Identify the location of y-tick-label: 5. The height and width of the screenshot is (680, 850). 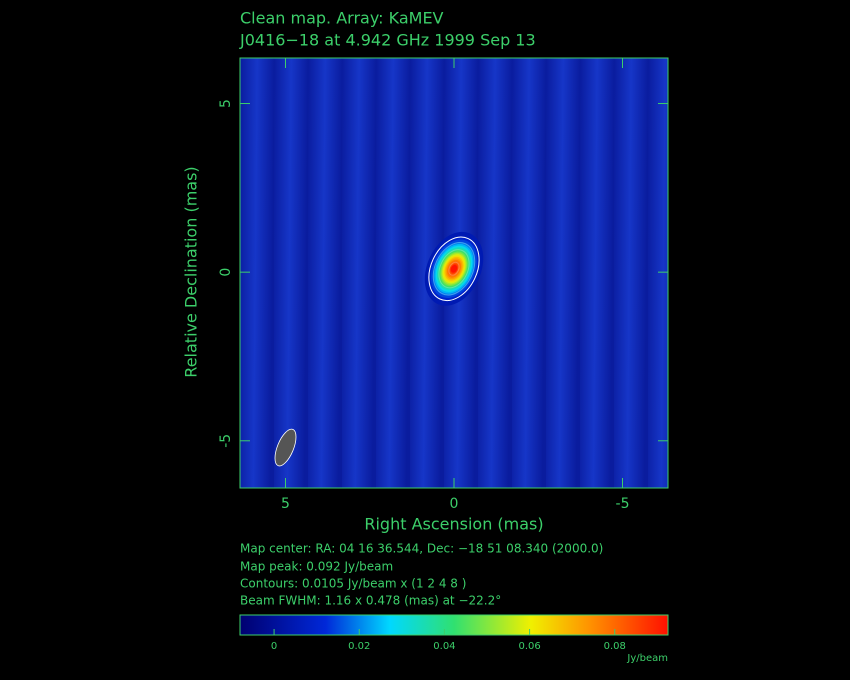
(226, 103).